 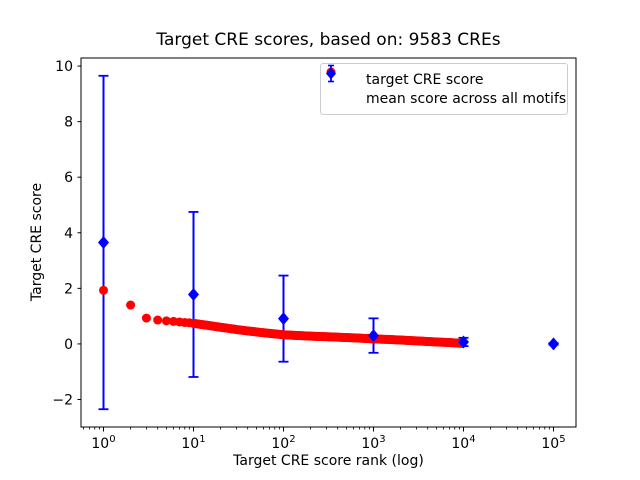 What do you see at coordinates (64, 67) in the screenshot?
I see `y-tick-label: 10` at bounding box center [64, 67].